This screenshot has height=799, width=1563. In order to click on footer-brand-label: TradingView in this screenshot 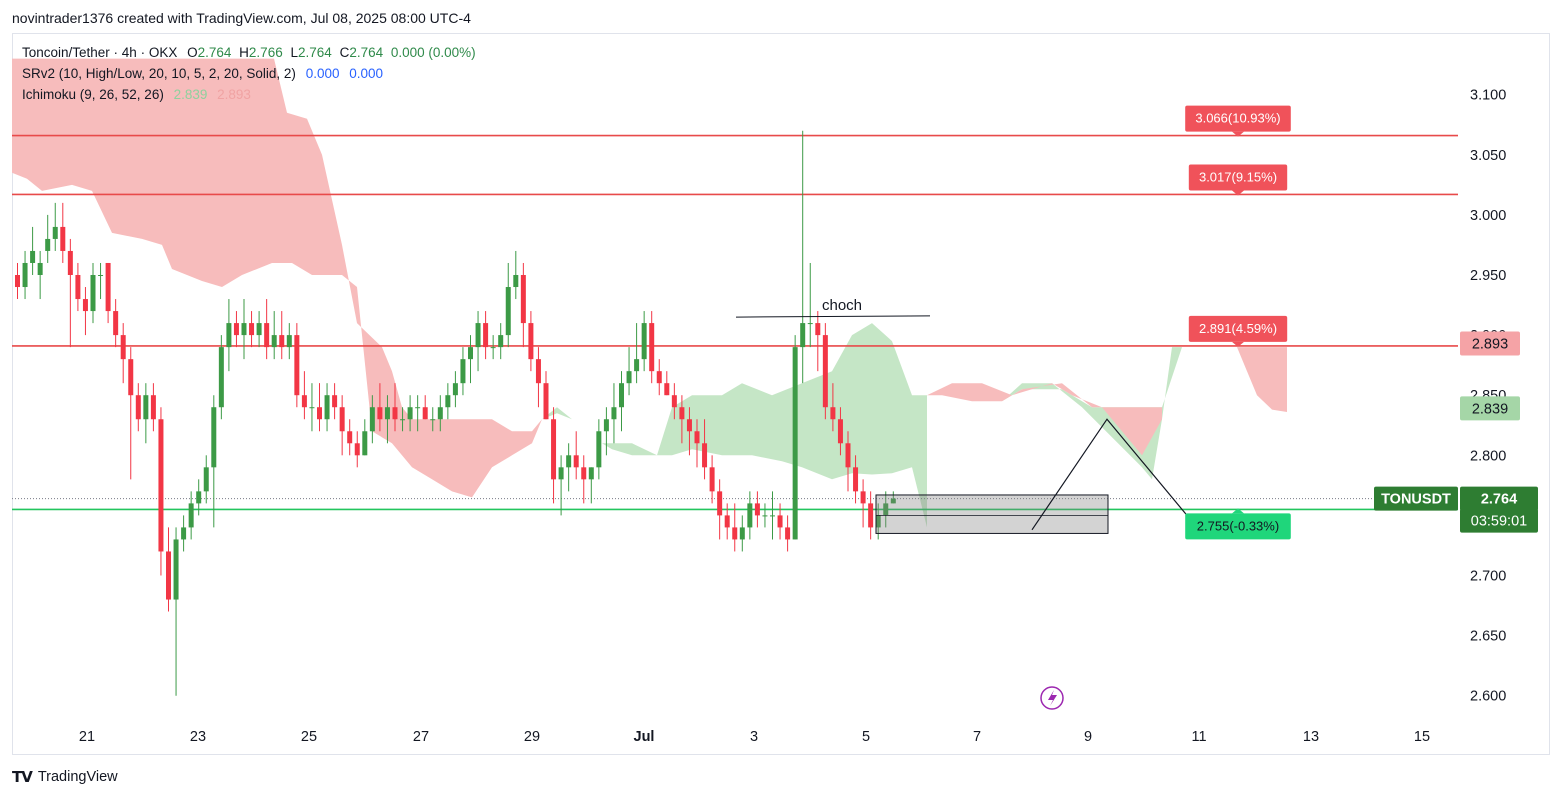, I will do `click(77, 777)`.